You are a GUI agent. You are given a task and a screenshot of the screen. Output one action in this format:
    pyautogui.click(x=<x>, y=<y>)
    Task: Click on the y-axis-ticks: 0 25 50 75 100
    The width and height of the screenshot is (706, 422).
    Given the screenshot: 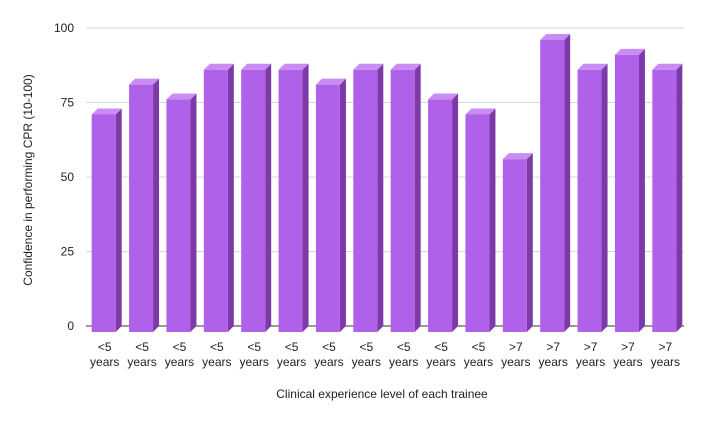 What is the action you would take?
    pyautogui.click(x=64, y=177)
    